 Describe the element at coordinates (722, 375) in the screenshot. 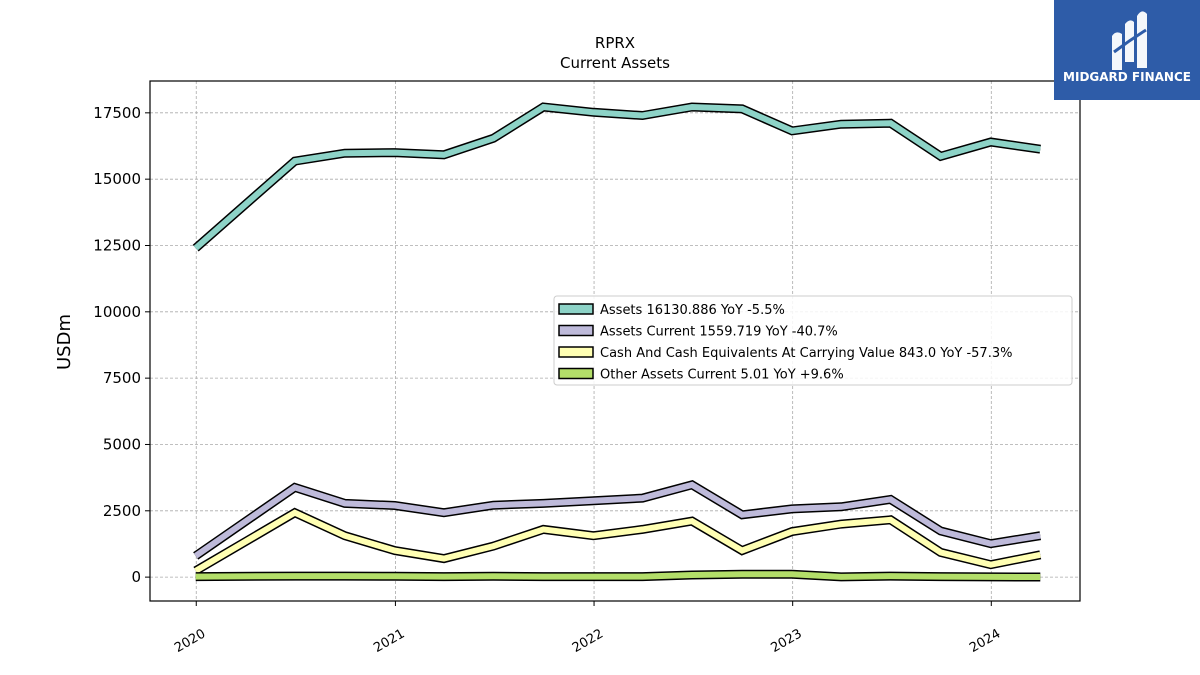

I see `legend-label: Other Assets Current 5.01 YoY +9.6%` at that location.